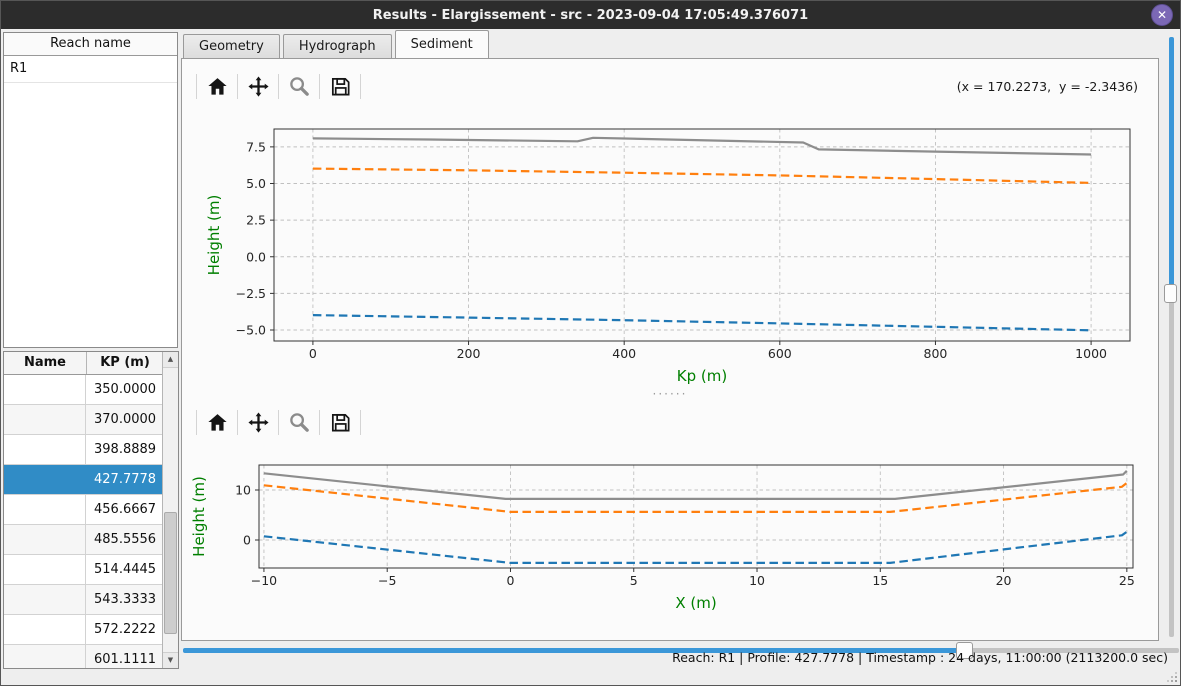 The width and height of the screenshot is (1181, 686). What do you see at coordinates (170, 360) in the screenshot?
I see `scroll-up-arrow-icon: ▲` at bounding box center [170, 360].